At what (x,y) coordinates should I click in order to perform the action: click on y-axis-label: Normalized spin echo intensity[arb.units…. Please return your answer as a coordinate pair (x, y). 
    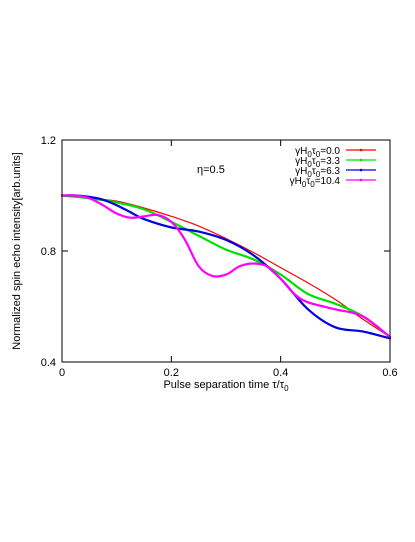
    Looking at the image, I should click on (17, 250).